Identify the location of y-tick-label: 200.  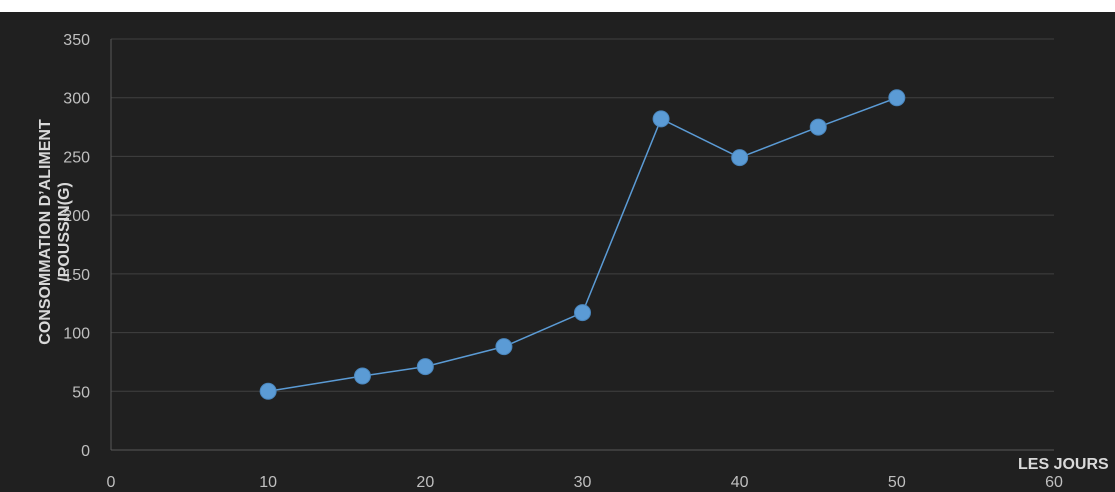
(76, 216).